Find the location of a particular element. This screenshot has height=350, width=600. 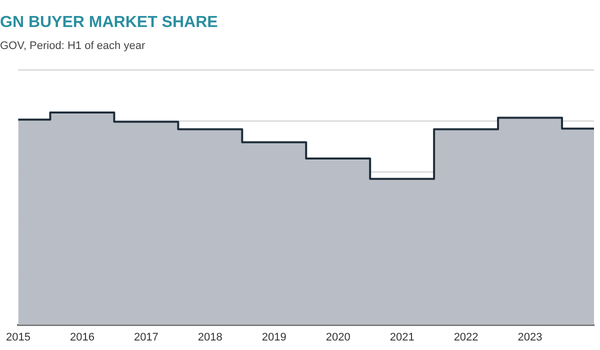

x-tick-label: 2020 is located at coordinates (338, 337).